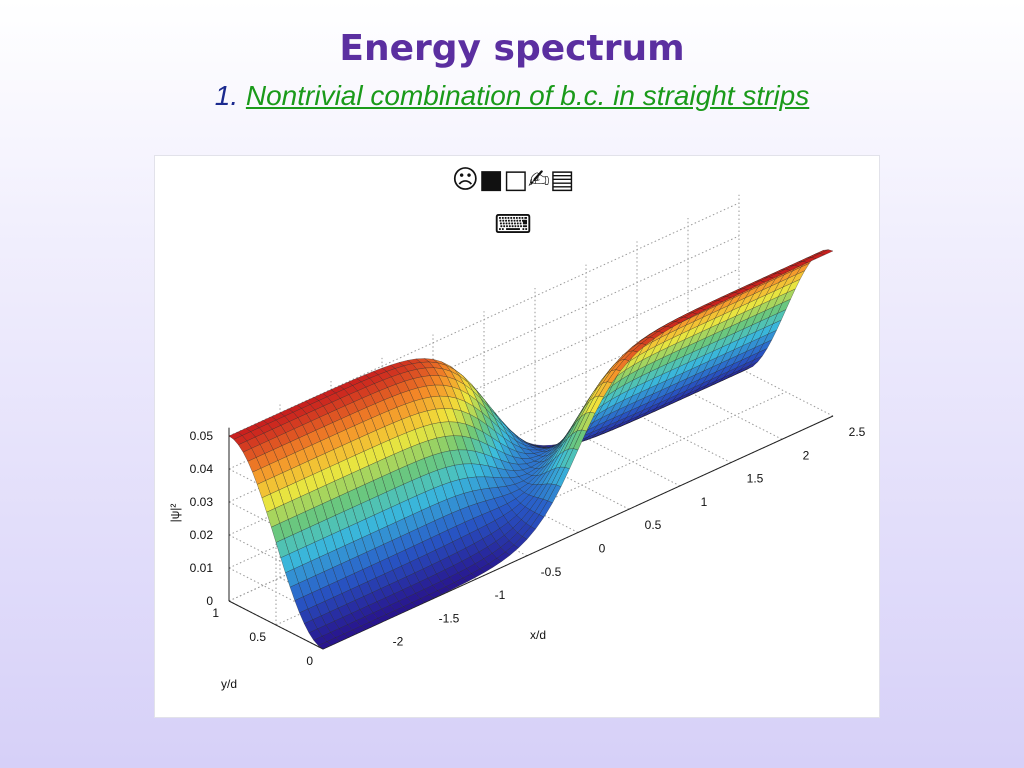  Describe the element at coordinates (449, 618) in the screenshot. I see `x-tick-label: -1.5` at that location.